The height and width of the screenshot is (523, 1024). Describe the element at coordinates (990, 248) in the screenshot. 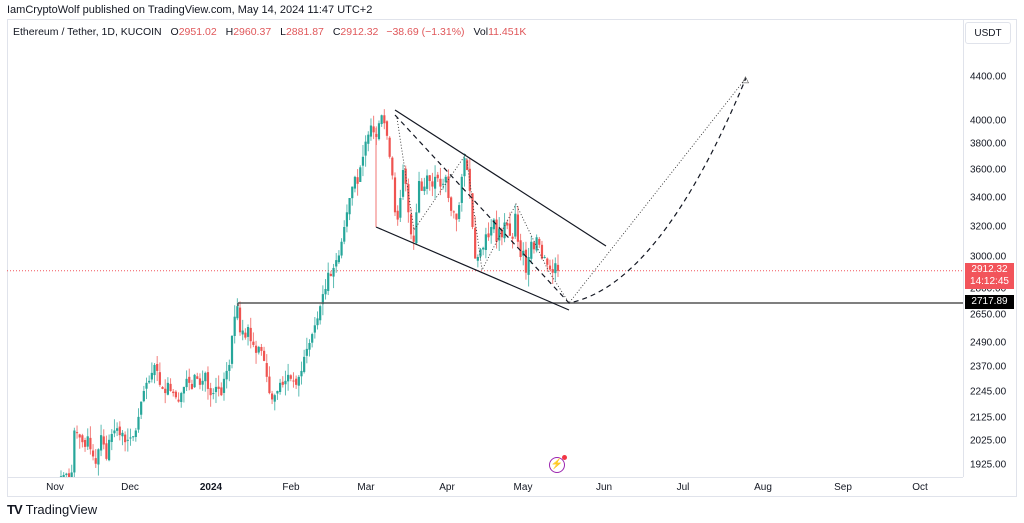

I see `price-axis` at that location.